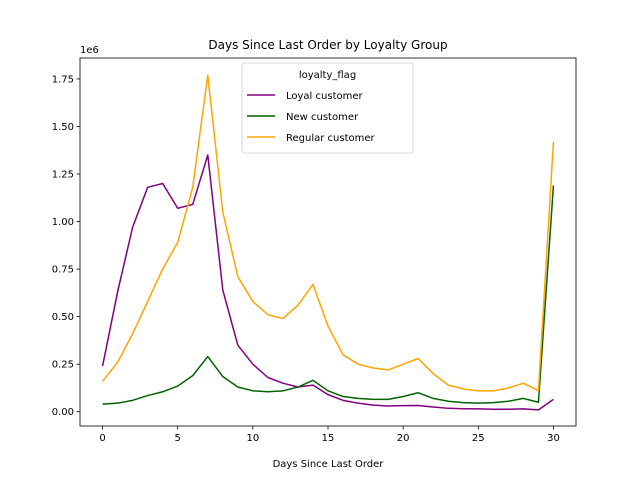  I want to click on legend-box, so click(327, 108).